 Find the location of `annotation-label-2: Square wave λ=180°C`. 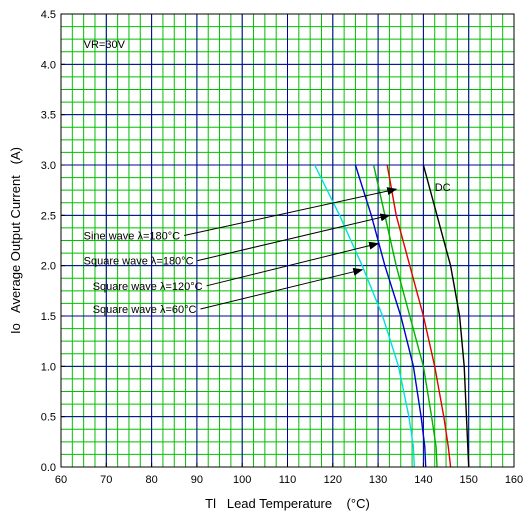

annotation-label-2: Square wave λ=180°C is located at coordinates (139, 262).